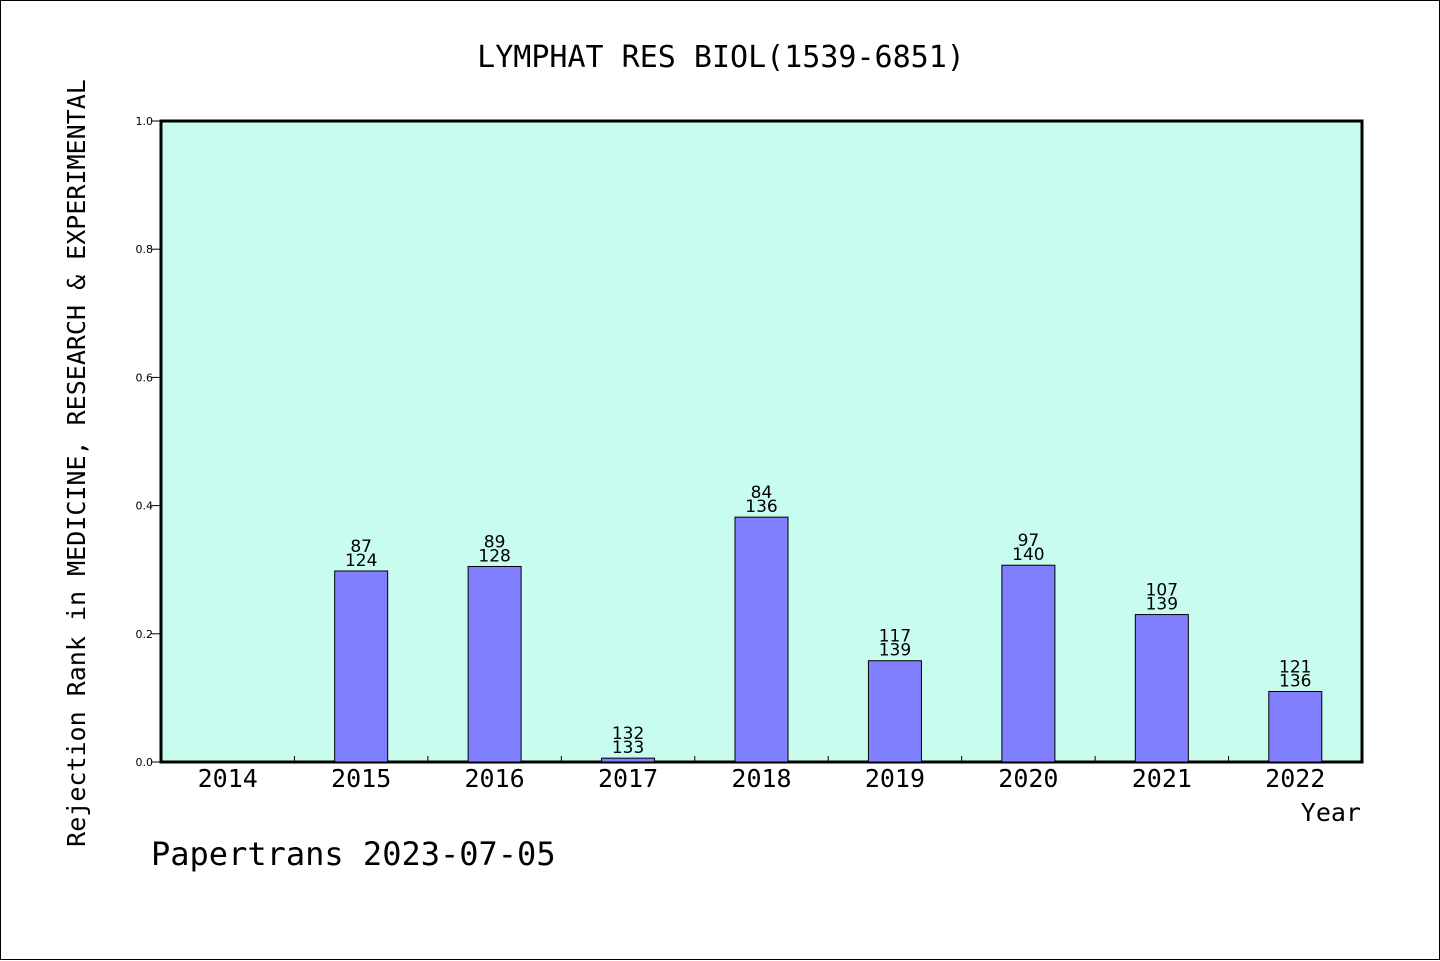 The image size is (1440, 961). What do you see at coordinates (1028, 778) in the screenshot?
I see `x-tick-label: 2020` at bounding box center [1028, 778].